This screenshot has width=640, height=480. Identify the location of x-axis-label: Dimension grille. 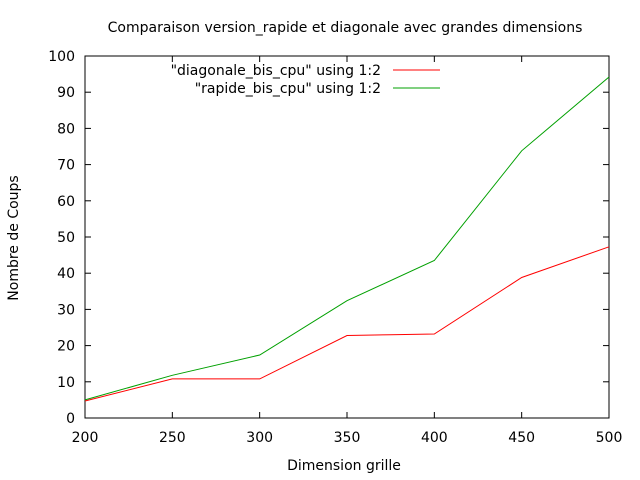
(344, 466).